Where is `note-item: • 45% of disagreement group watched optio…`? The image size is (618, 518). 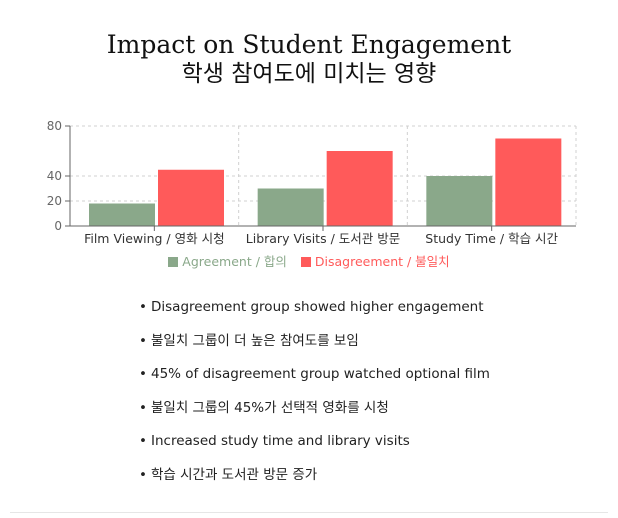 note-item: • 45% of disagreement group watched optio… is located at coordinates (314, 374).